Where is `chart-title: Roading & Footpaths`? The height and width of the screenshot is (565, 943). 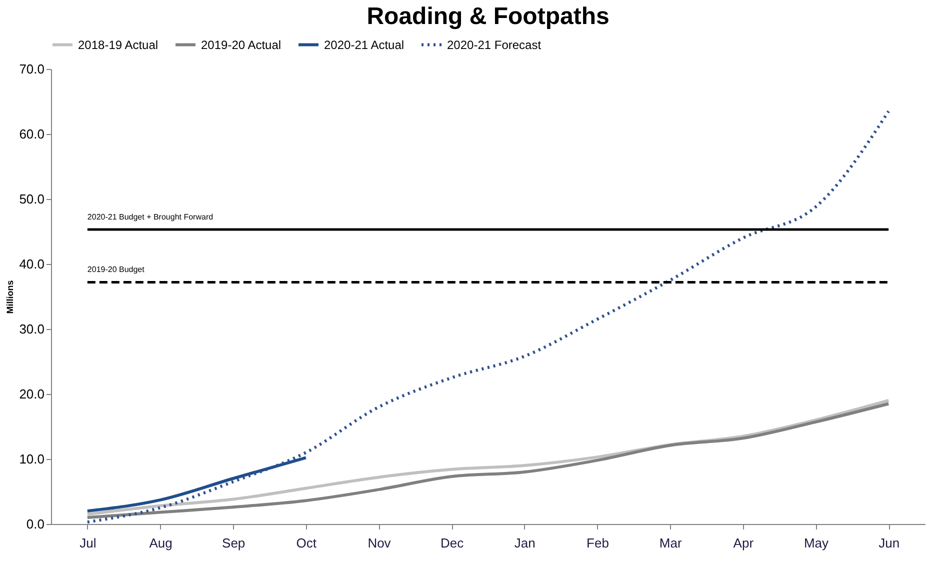 chart-title: Roading & Footpaths is located at coordinates (488, 16).